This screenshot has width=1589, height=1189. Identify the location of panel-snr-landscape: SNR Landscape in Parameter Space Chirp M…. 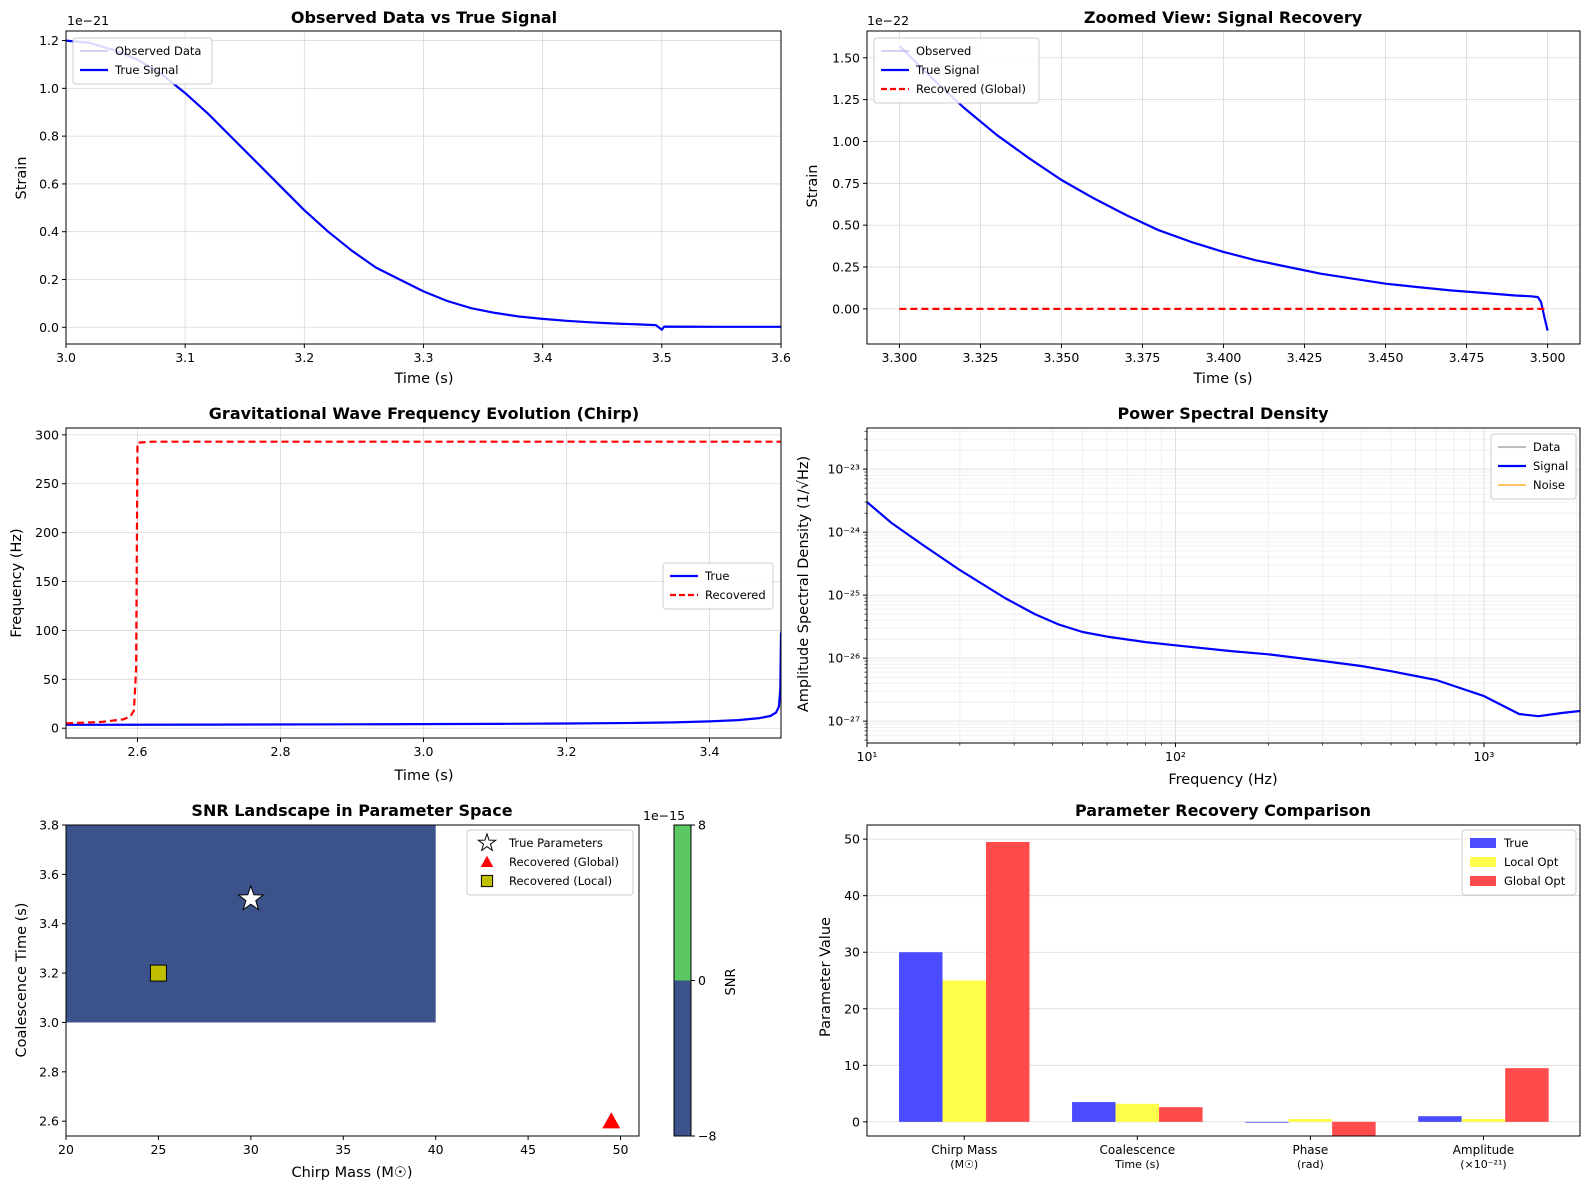
(376, 991).